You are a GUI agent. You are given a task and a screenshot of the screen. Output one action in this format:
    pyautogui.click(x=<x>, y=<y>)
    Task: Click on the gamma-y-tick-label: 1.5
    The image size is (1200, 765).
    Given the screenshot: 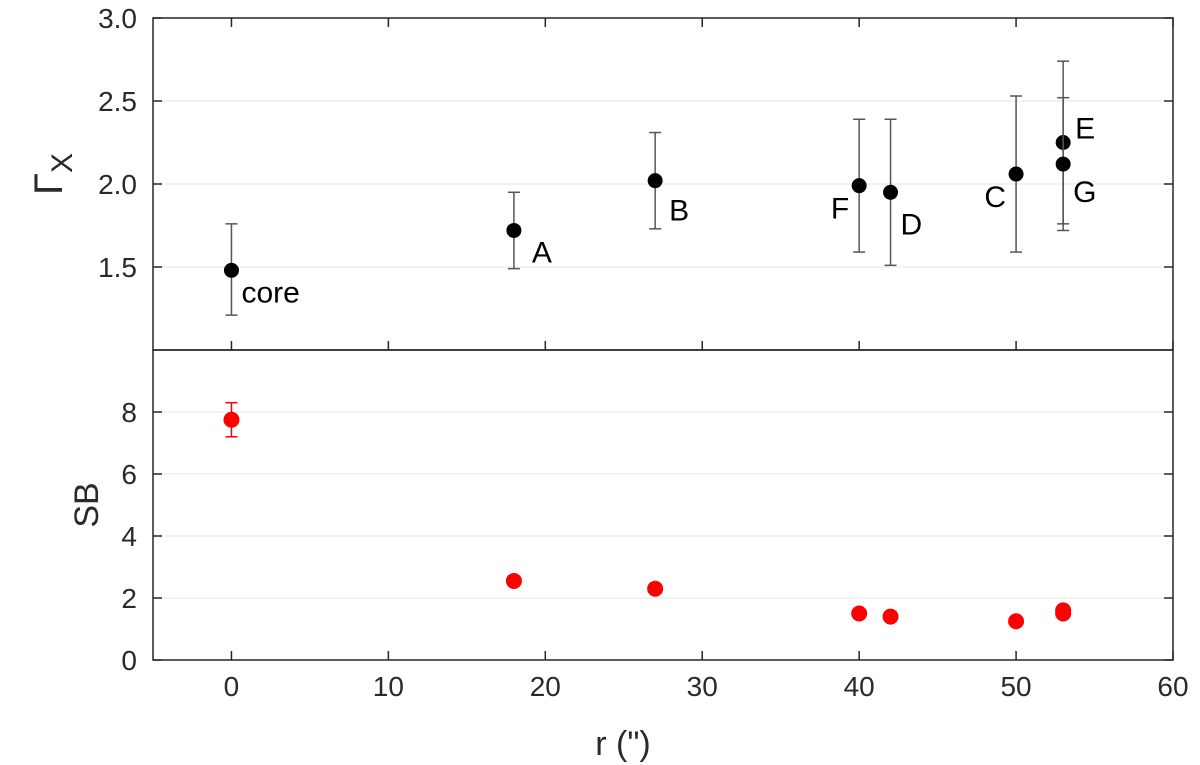 What is the action you would take?
    pyautogui.click(x=117, y=267)
    